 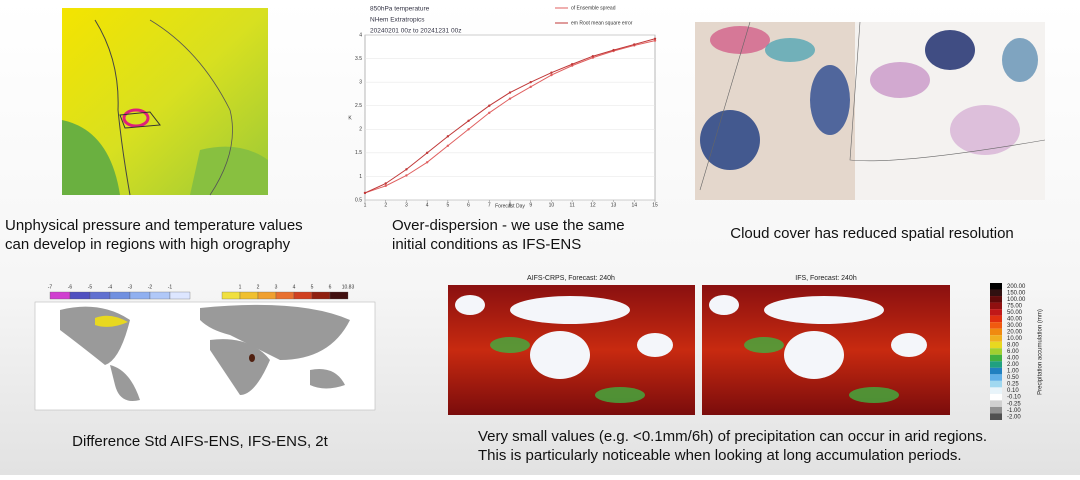 I want to click on x-tick-label: 13, so click(x=614, y=205).